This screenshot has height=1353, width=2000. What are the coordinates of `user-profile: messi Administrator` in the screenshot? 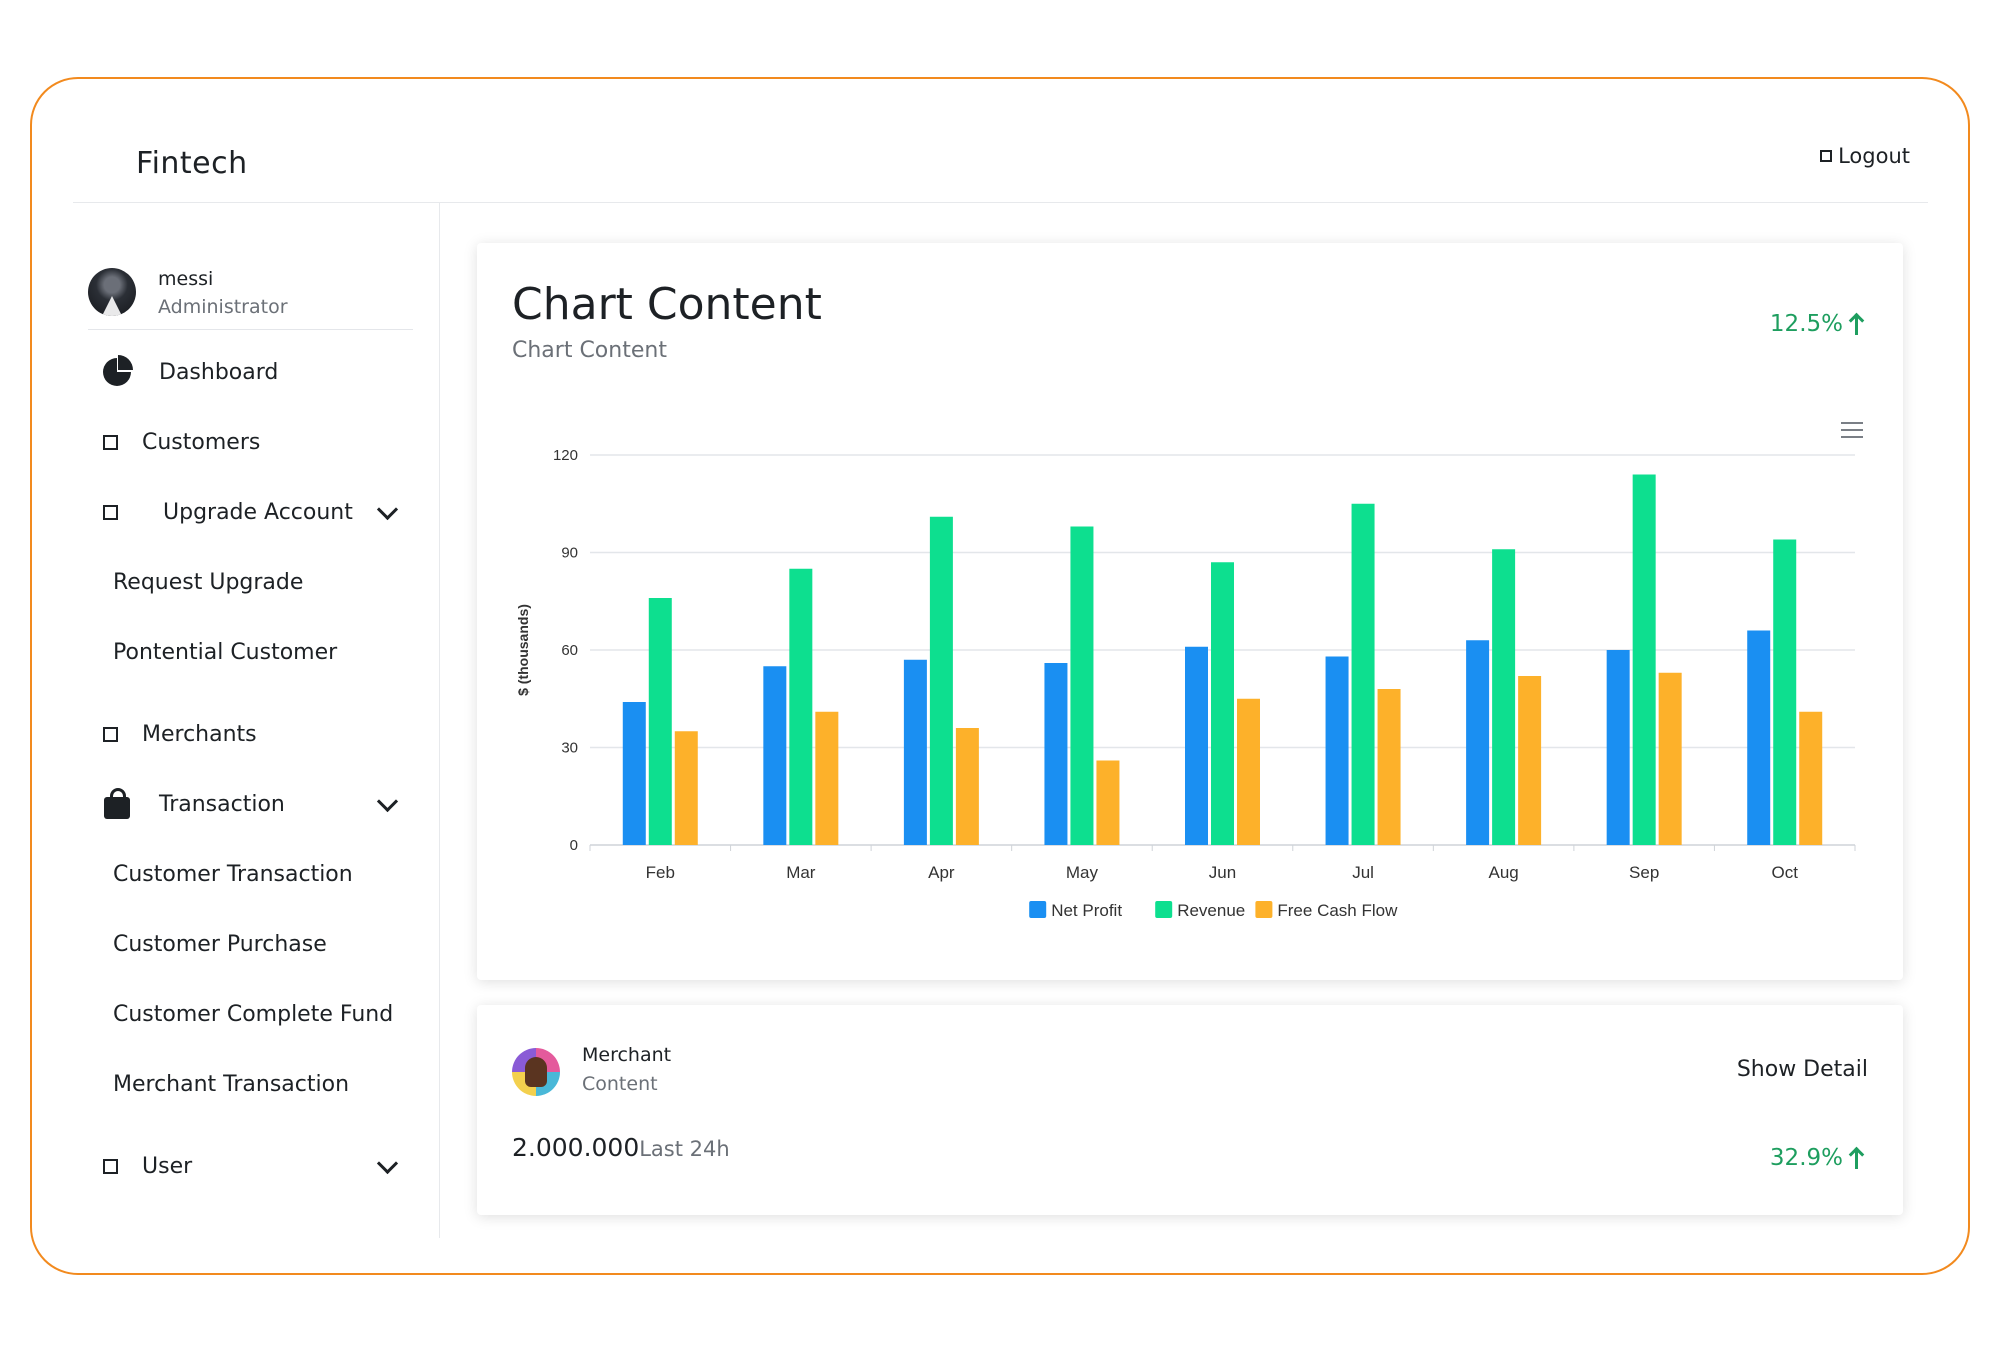 It's located at (250, 299).